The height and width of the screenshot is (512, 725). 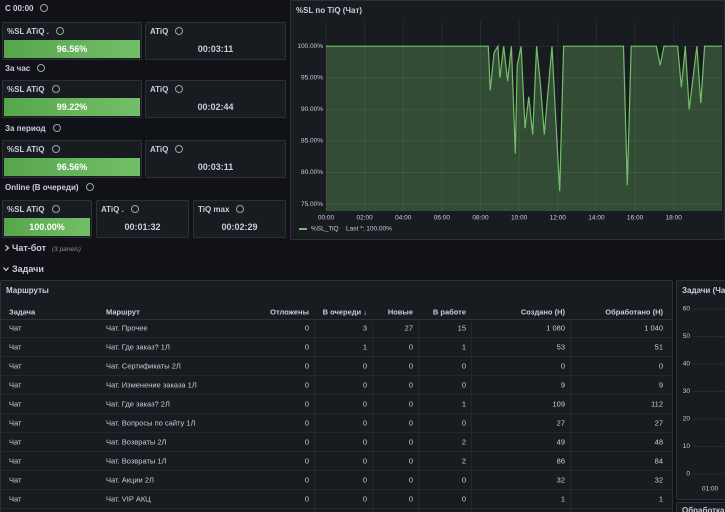 What do you see at coordinates (214, 209) in the screenshot?
I see `panel-title-text: TiQ max` at bounding box center [214, 209].